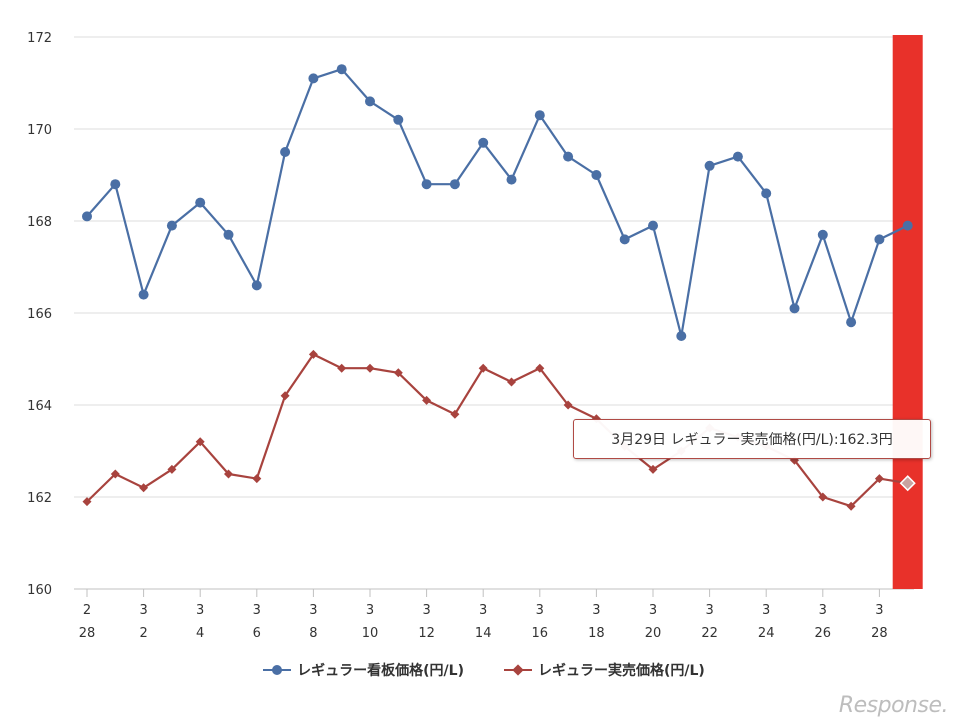 This screenshot has height=726, width=968. I want to click on y-tick-label: 172, so click(39, 38).